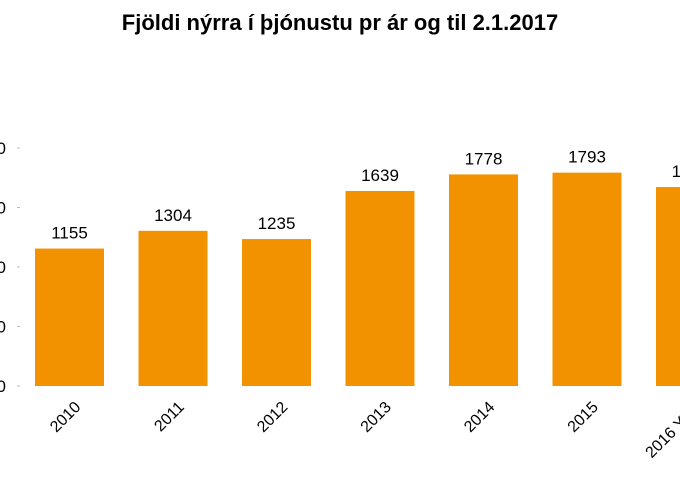 The image size is (680, 491). I want to click on y-tick-label: 2000, so click(3, 148).